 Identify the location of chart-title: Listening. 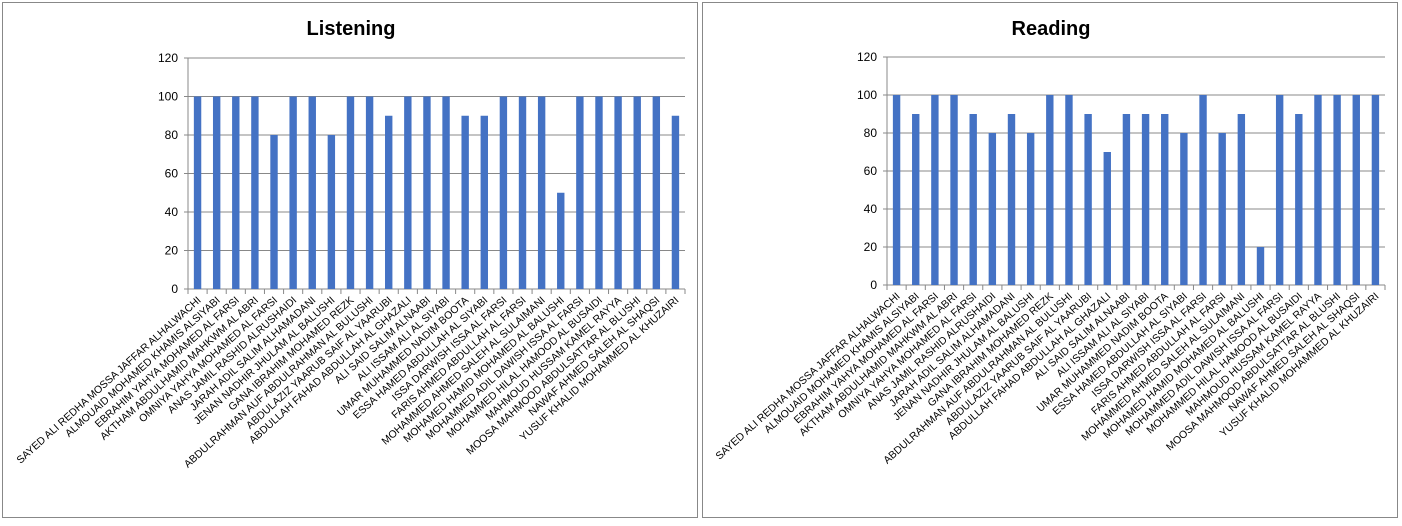
(351, 29).